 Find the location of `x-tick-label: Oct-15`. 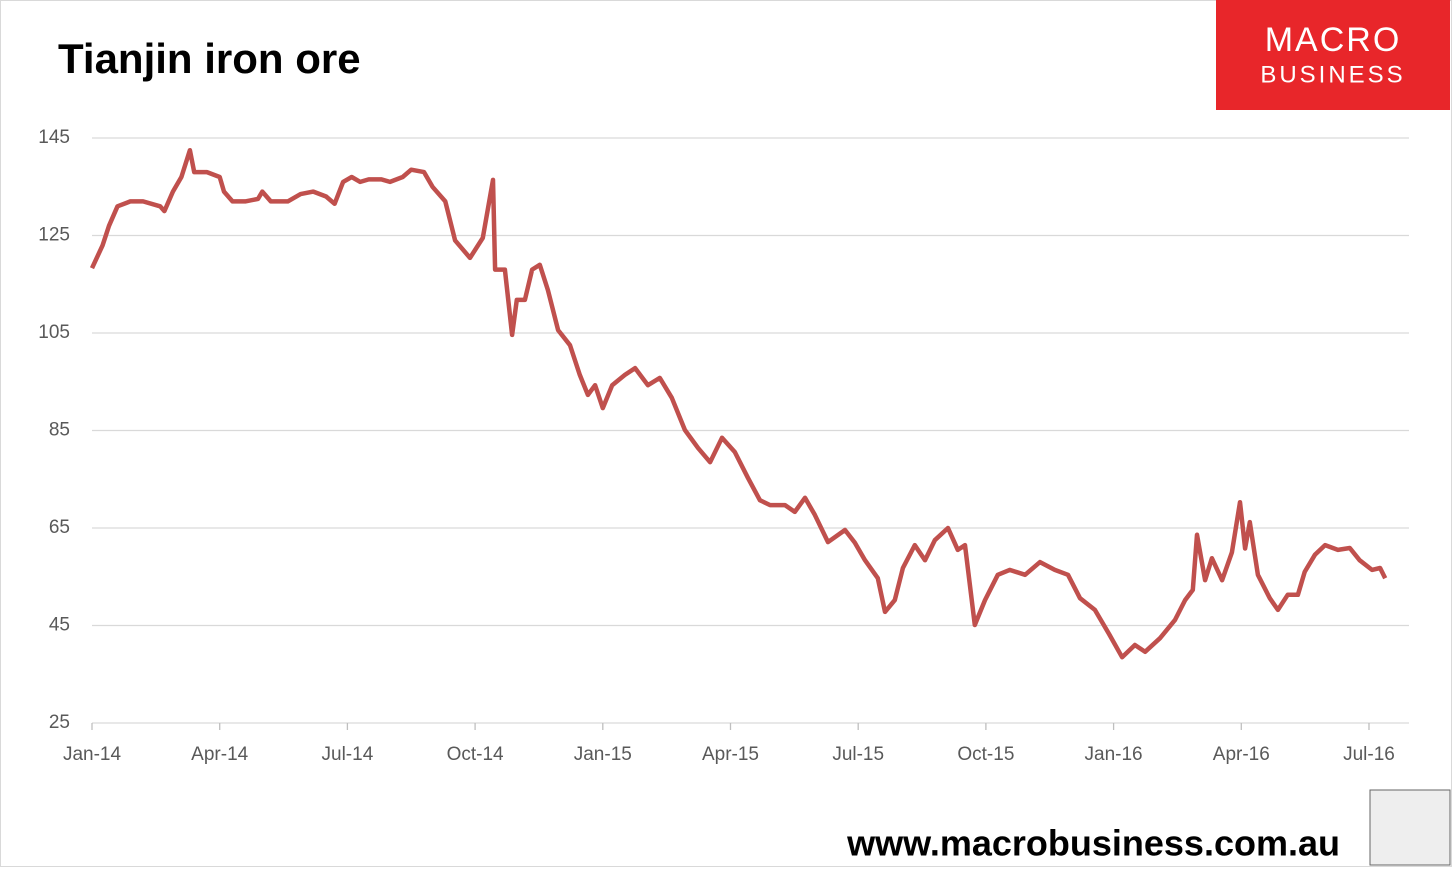

x-tick-label: Oct-15 is located at coordinates (985, 754).